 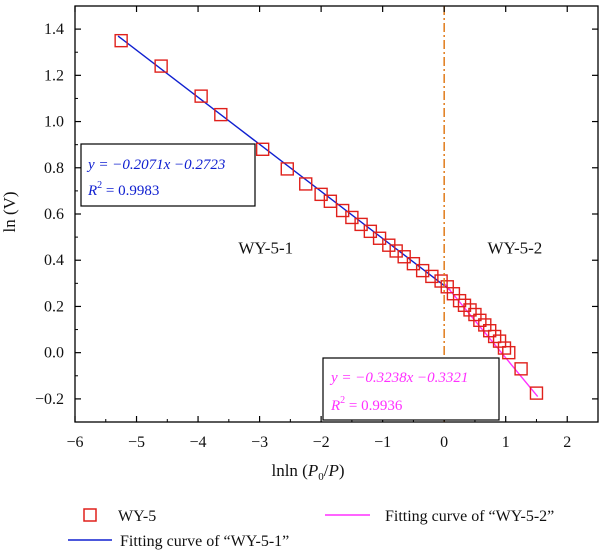 I want to click on x-tick-label: −1, so click(x=382, y=442).